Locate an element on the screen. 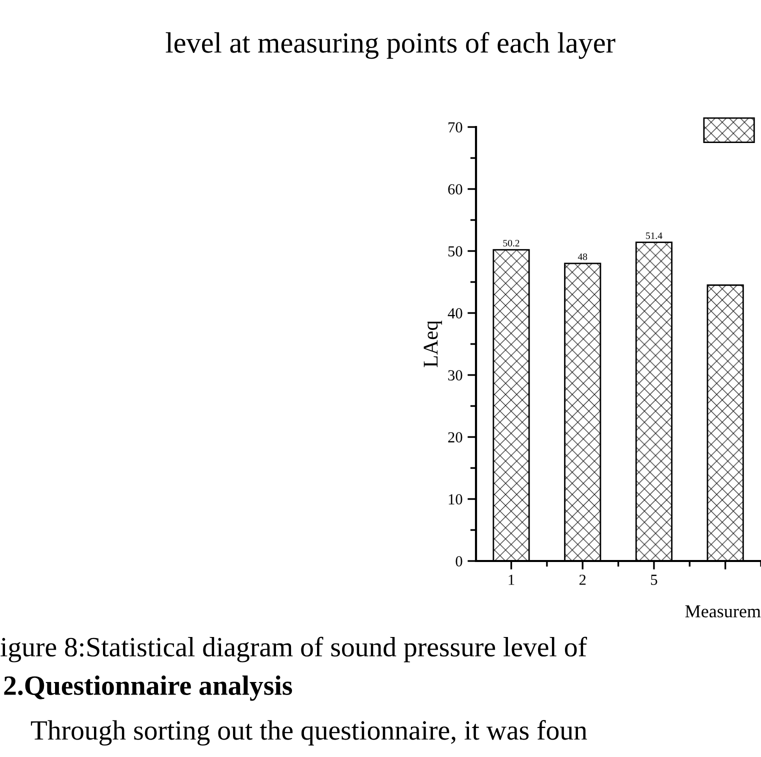 This screenshot has height=757, width=761. text: 2.Questionnaire analysis is located at coordinates (148, 688).